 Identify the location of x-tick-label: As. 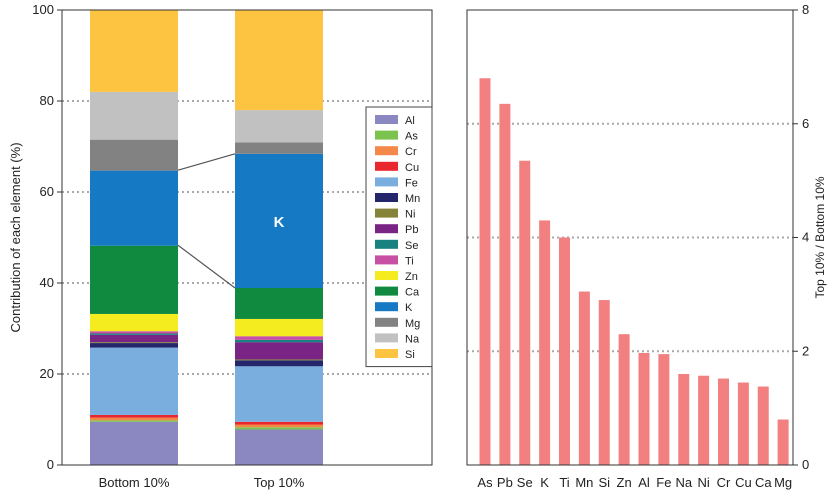
(485, 482).